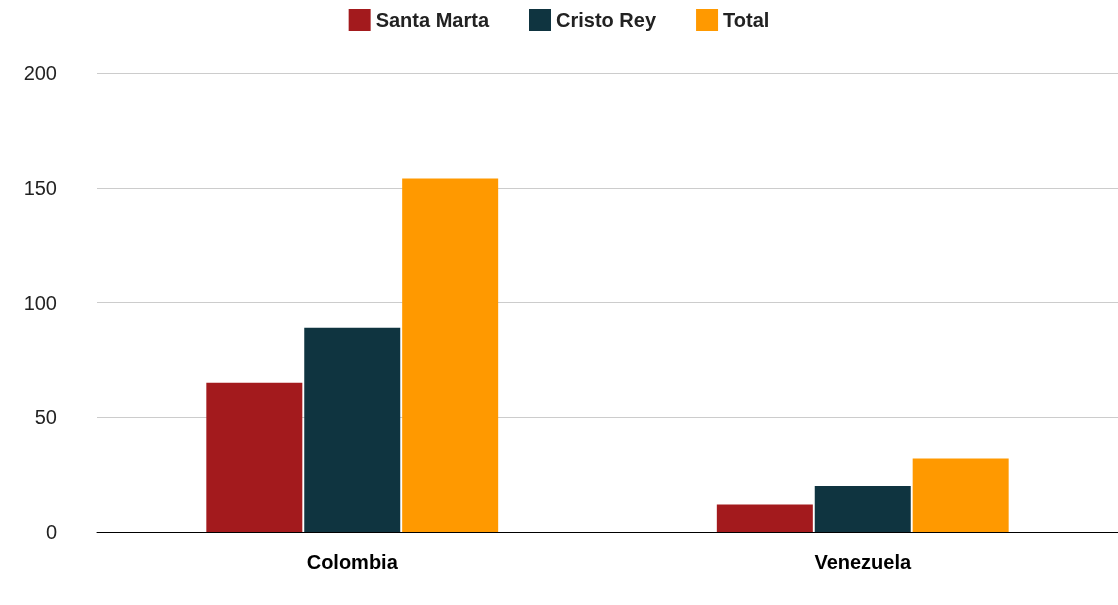 The height and width of the screenshot is (605, 1118). What do you see at coordinates (51, 532) in the screenshot?
I see `y-tick-label: 0` at bounding box center [51, 532].